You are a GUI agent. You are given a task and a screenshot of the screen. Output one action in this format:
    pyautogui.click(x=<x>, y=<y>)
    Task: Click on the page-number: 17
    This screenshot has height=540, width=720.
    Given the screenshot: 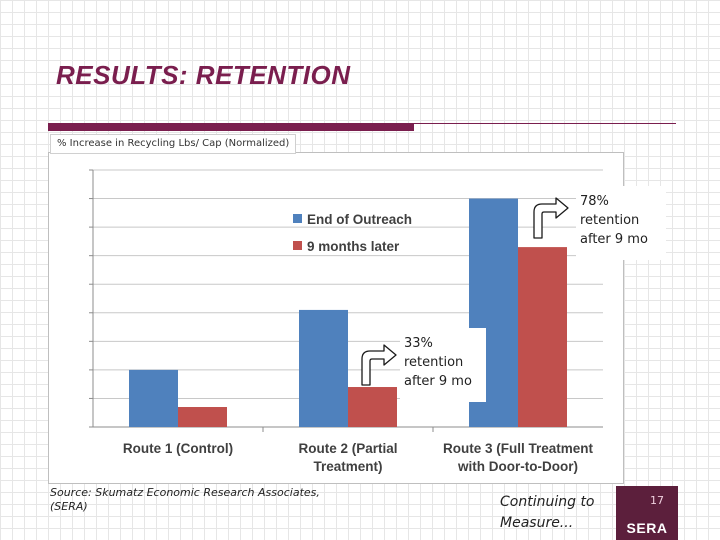 What is the action you would take?
    pyautogui.click(x=657, y=500)
    